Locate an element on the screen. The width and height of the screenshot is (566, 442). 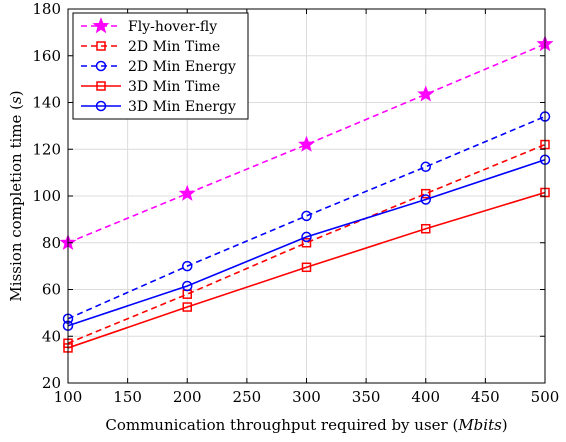
x-tick-label: 500 is located at coordinates (545, 397).